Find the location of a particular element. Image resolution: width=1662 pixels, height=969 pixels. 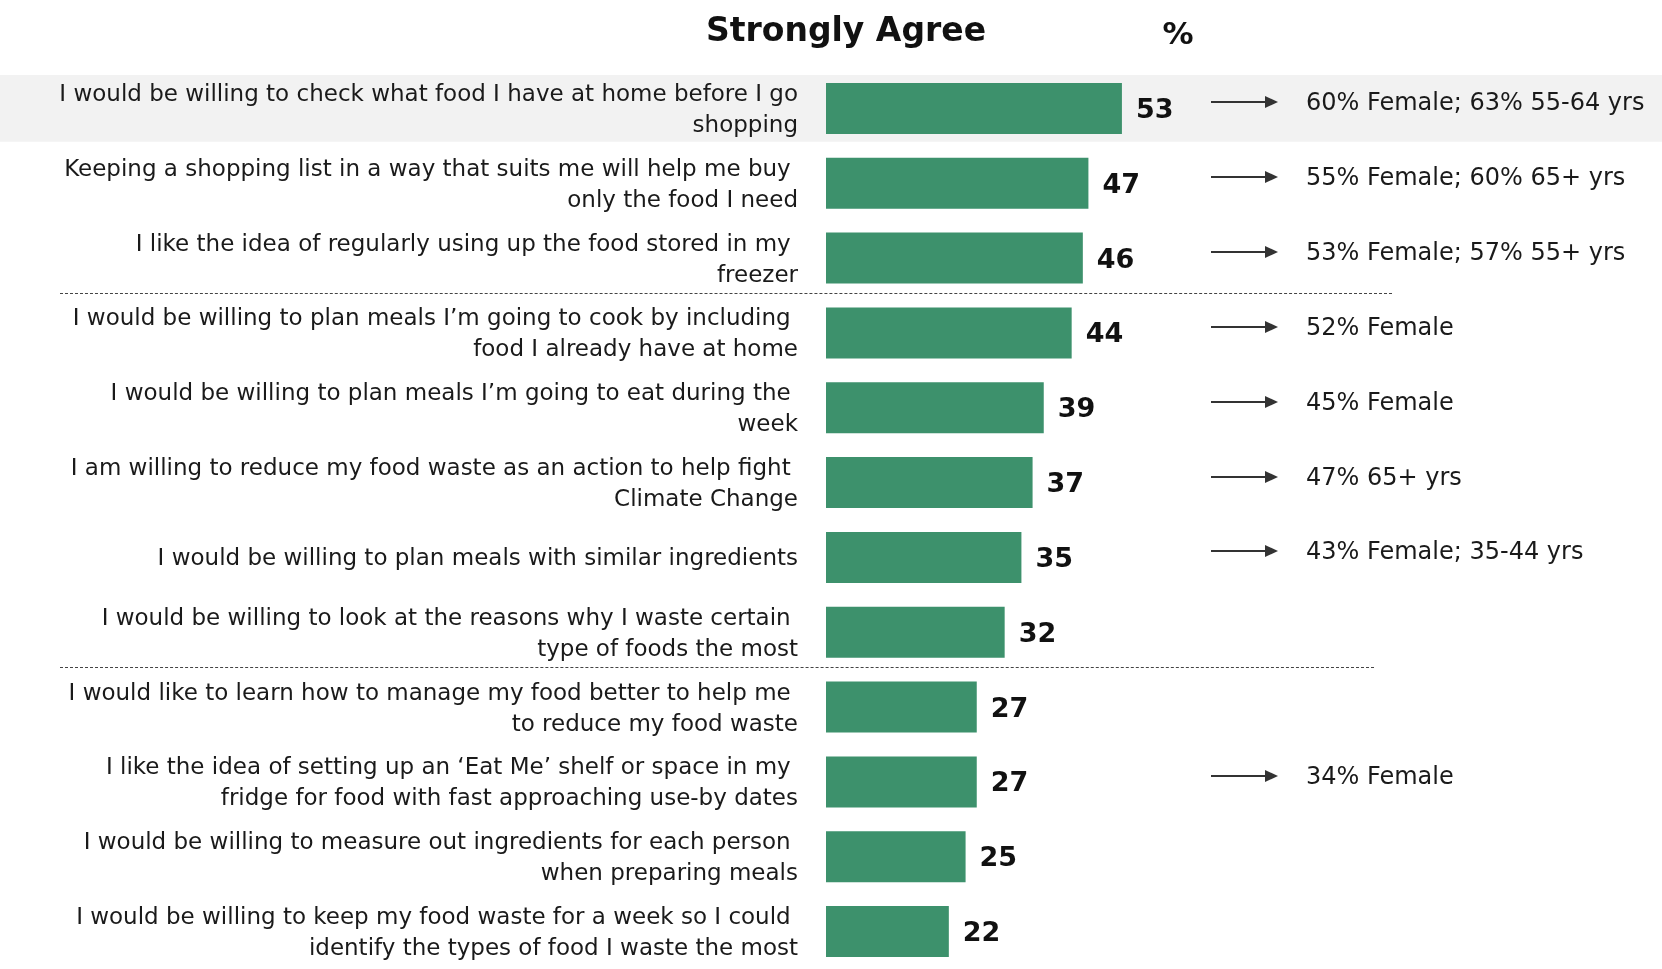

y-tick-label: I would be willing to measure out ingredients for each person when preparing meals is located at coordinates (440, 857).